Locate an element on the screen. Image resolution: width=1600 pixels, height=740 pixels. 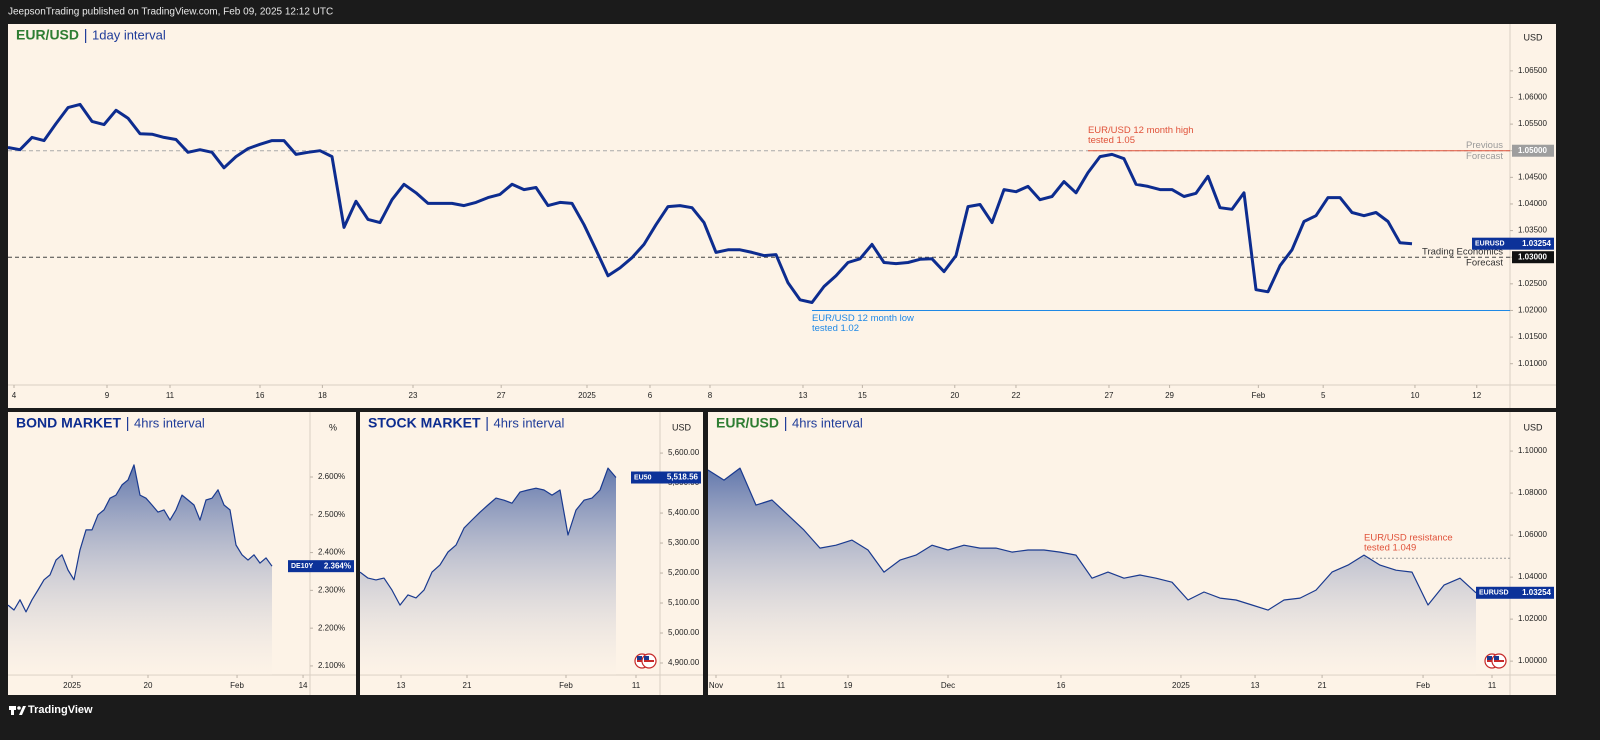
price-tag-label: 2.364% is located at coordinates (337, 565).